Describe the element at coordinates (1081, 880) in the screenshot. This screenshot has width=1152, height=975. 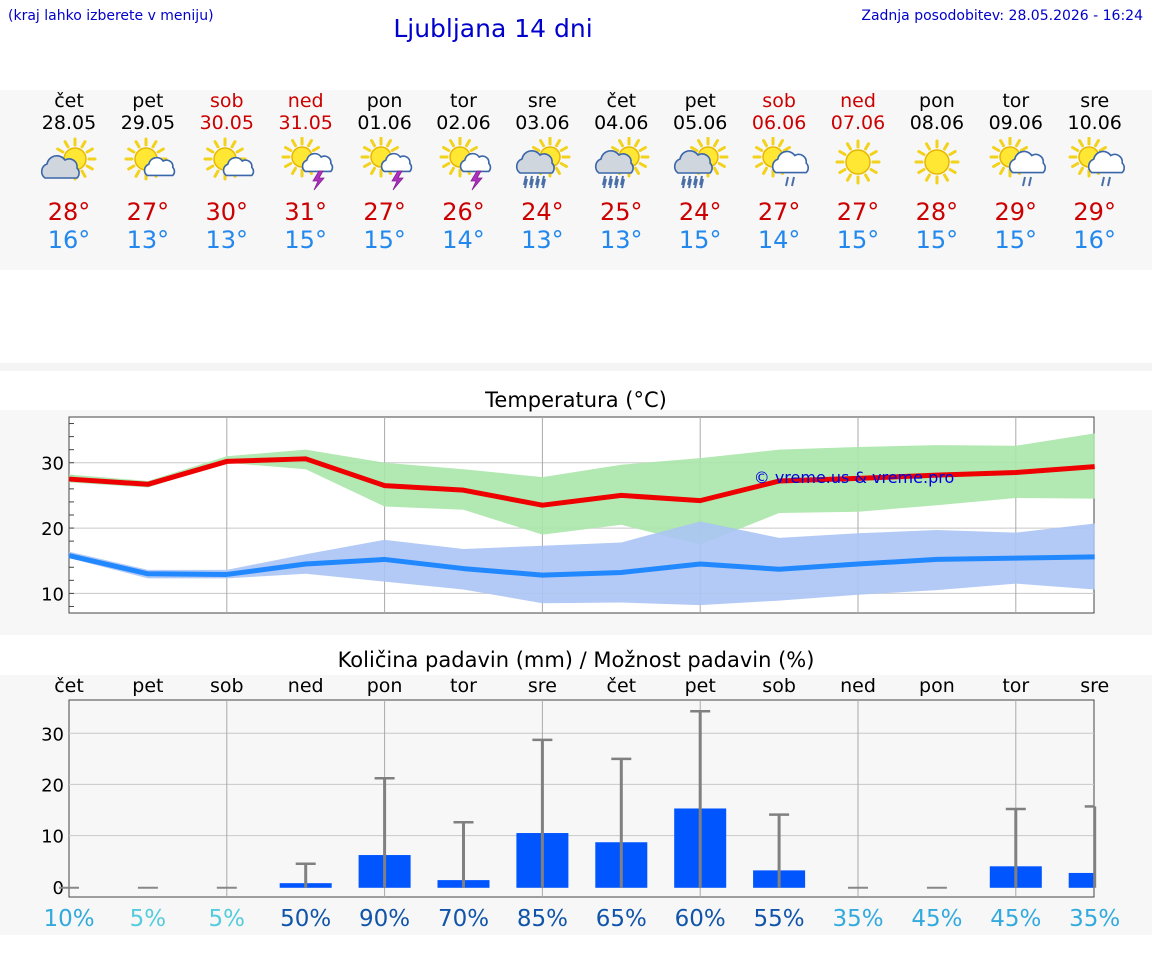
I see `precipitation-bar` at that location.